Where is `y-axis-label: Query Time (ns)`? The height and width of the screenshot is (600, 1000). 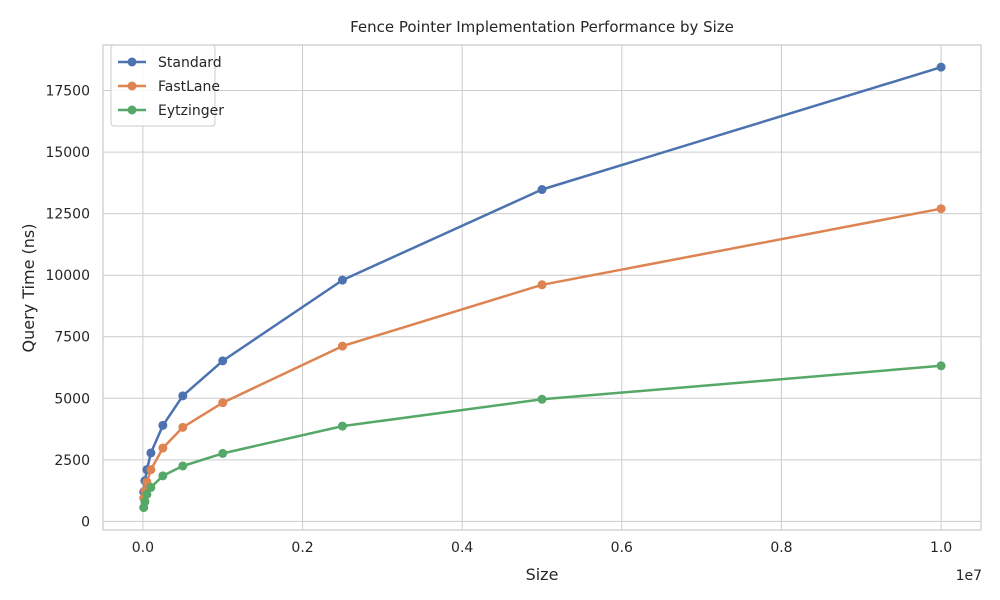 y-axis-label: Query Time (ns) is located at coordinates (28, 288).